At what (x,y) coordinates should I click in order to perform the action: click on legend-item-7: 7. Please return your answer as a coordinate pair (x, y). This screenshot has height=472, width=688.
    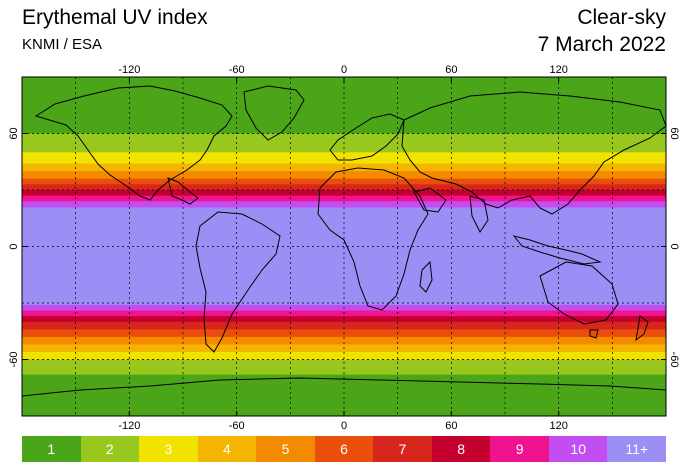
    Looking at the image, I should click on (402, 449).